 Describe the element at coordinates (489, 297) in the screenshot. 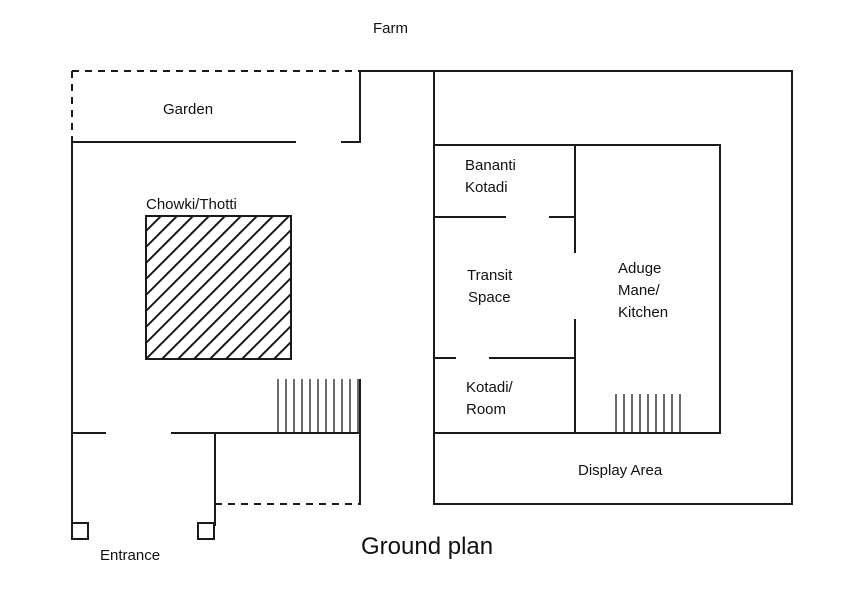

I see `transit-space-label-line2: Space` at that location.